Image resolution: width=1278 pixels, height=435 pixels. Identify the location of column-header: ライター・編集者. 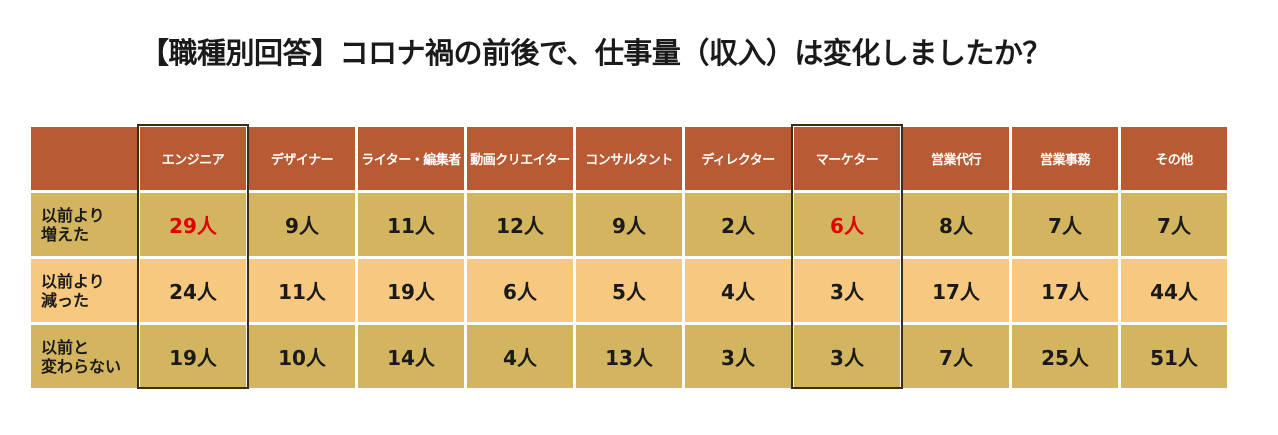
(411, 158).